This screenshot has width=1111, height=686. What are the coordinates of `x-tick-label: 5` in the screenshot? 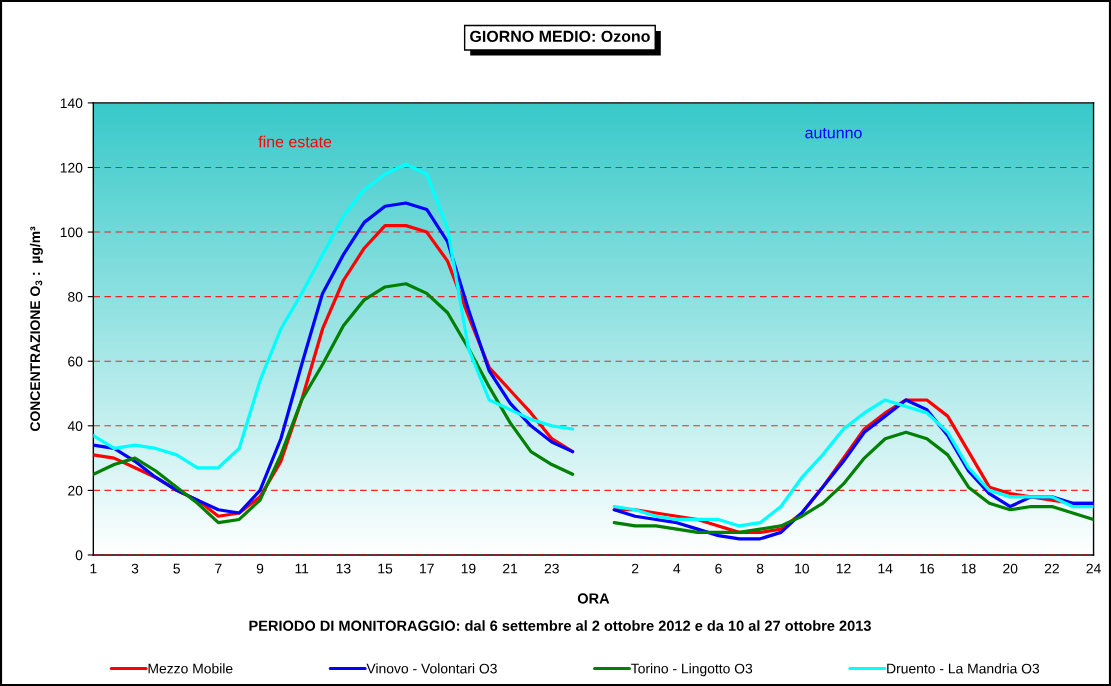 It's located at (176, 568).